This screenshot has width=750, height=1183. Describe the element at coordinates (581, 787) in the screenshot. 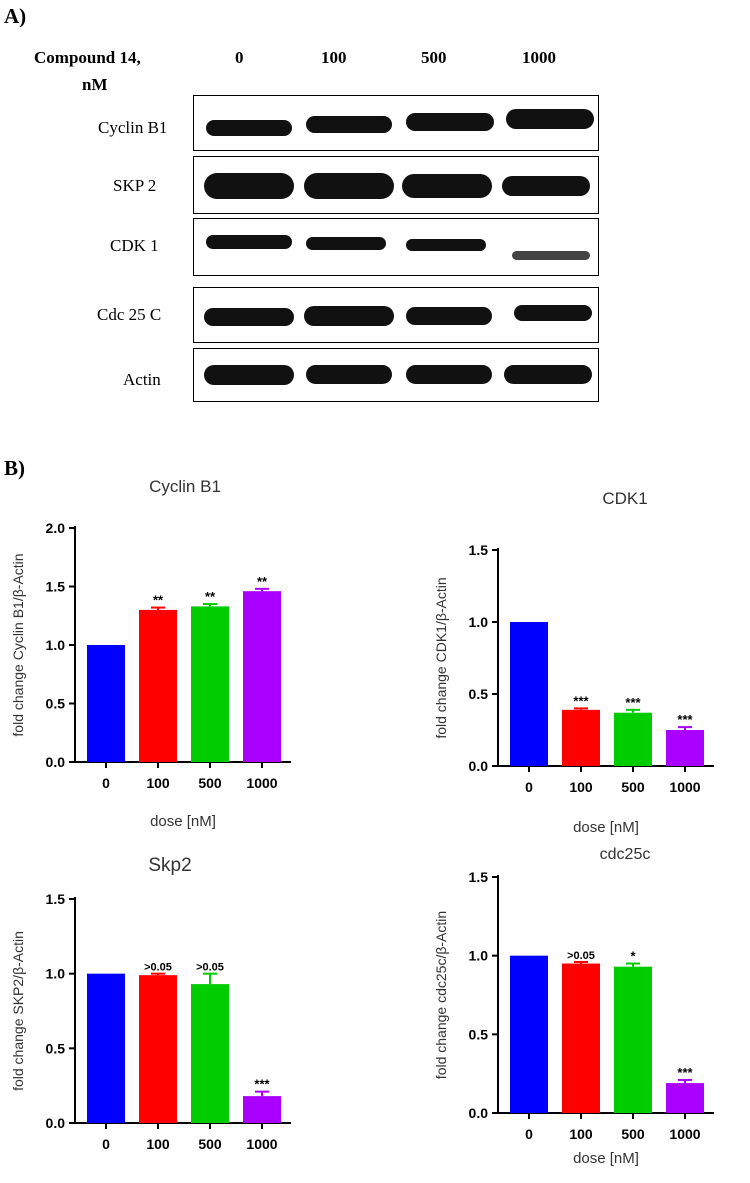

I see `cdk1-x-tick-label: 100` at that location.